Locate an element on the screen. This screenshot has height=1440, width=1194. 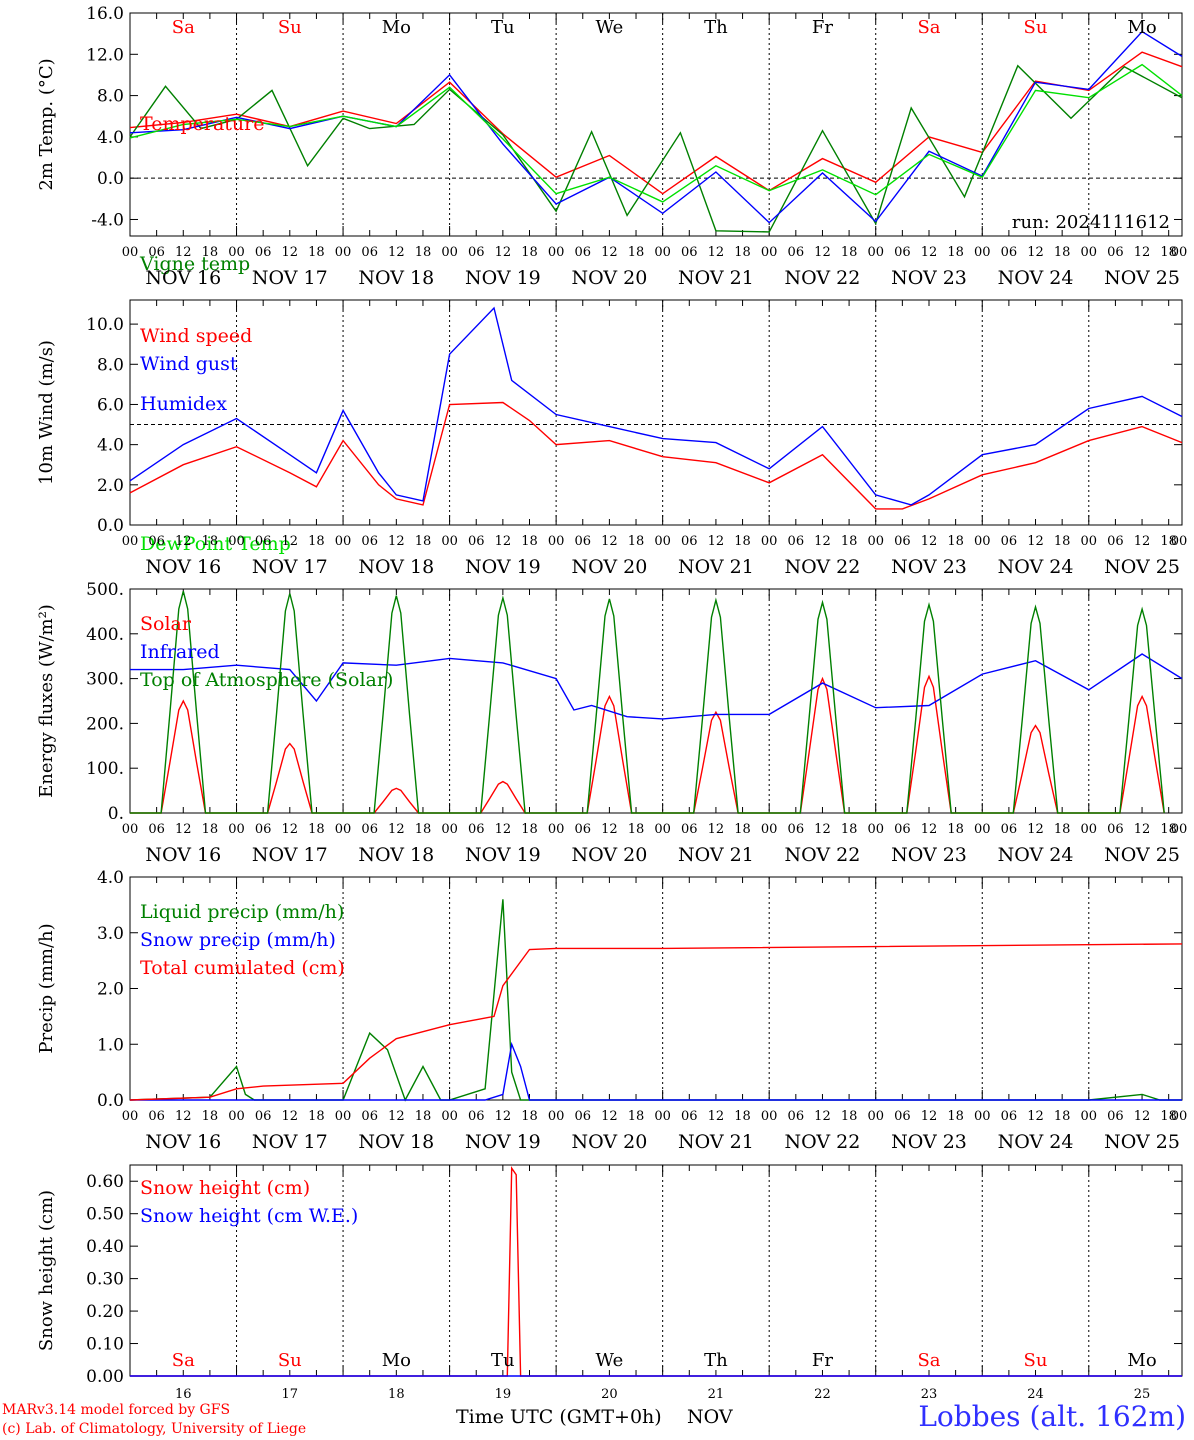
date-label: NOV 16 is located at coordinates (183, 278).